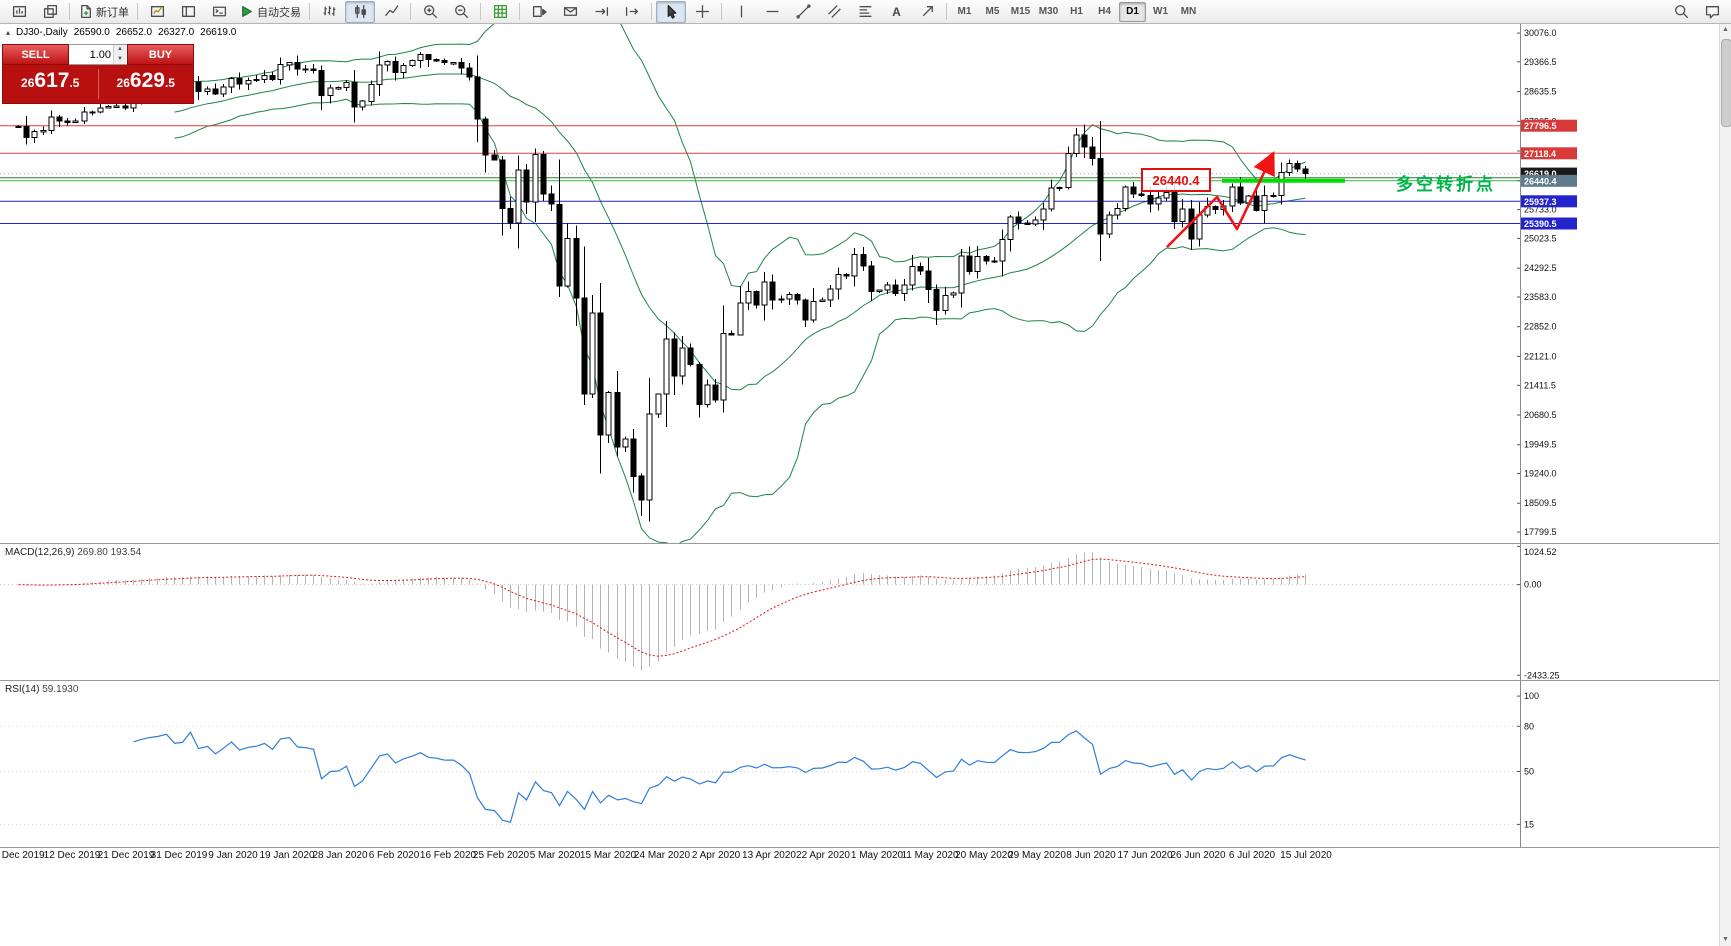 The image size is (1731, 946). What do you see at coordinates (188, 12) in the screenshot?
I see `navigator-button` at bounding box center [188, 12].